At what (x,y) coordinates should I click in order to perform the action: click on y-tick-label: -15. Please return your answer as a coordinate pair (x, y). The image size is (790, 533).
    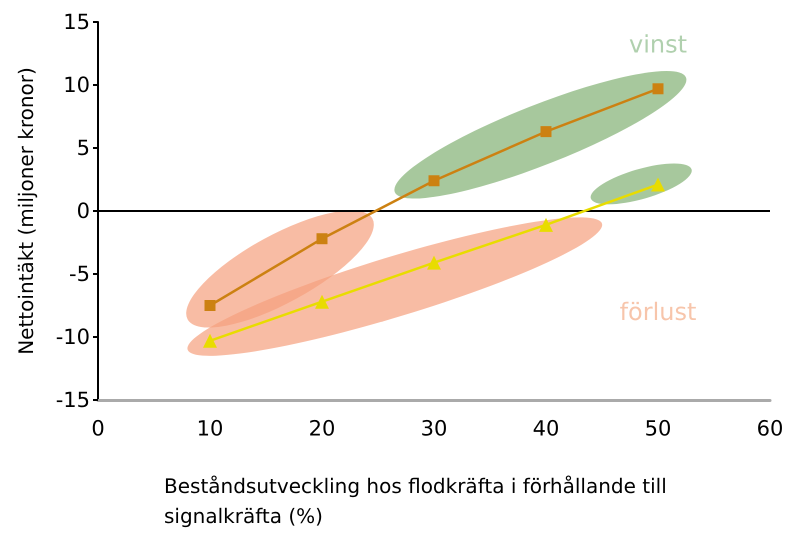
    Looking at the image, I should click on (73, 400).